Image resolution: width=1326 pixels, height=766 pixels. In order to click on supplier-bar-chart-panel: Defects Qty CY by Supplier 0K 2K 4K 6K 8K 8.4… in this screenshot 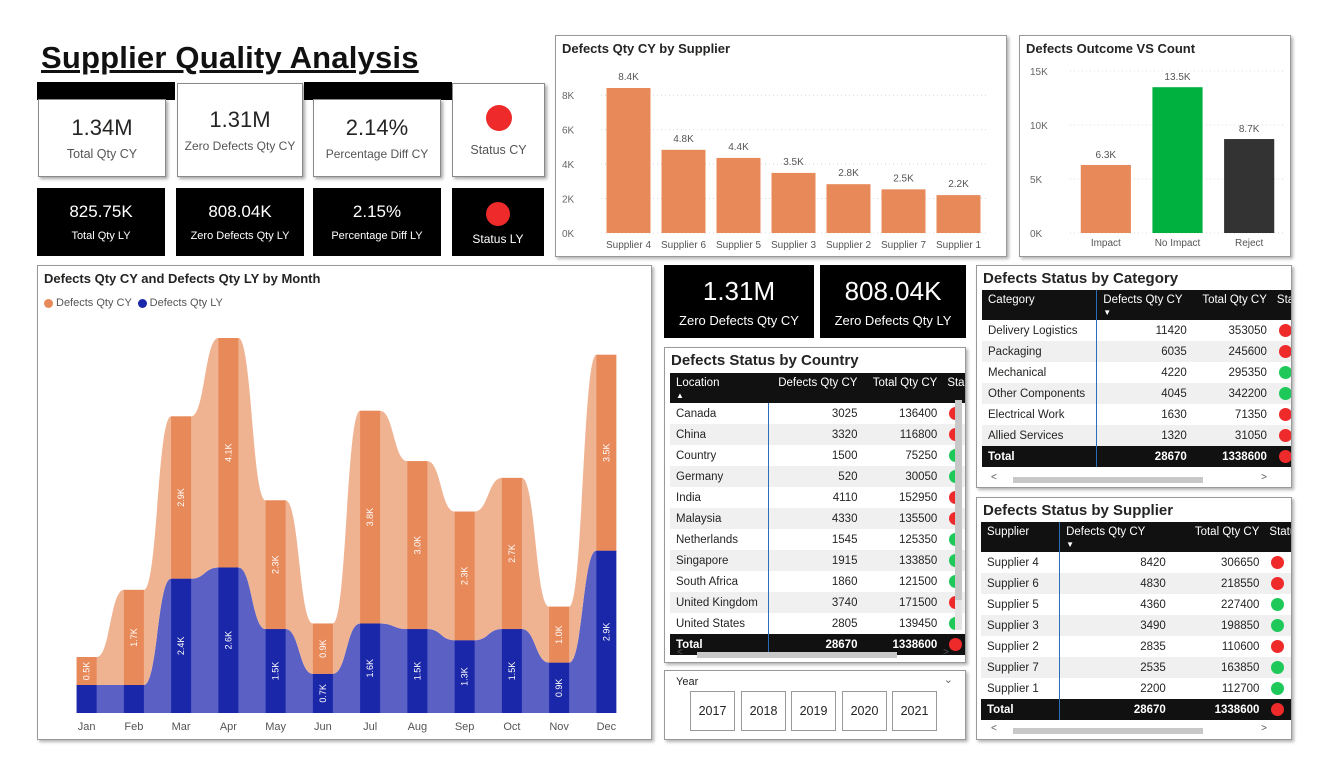, I will do `click(781, 146)`.